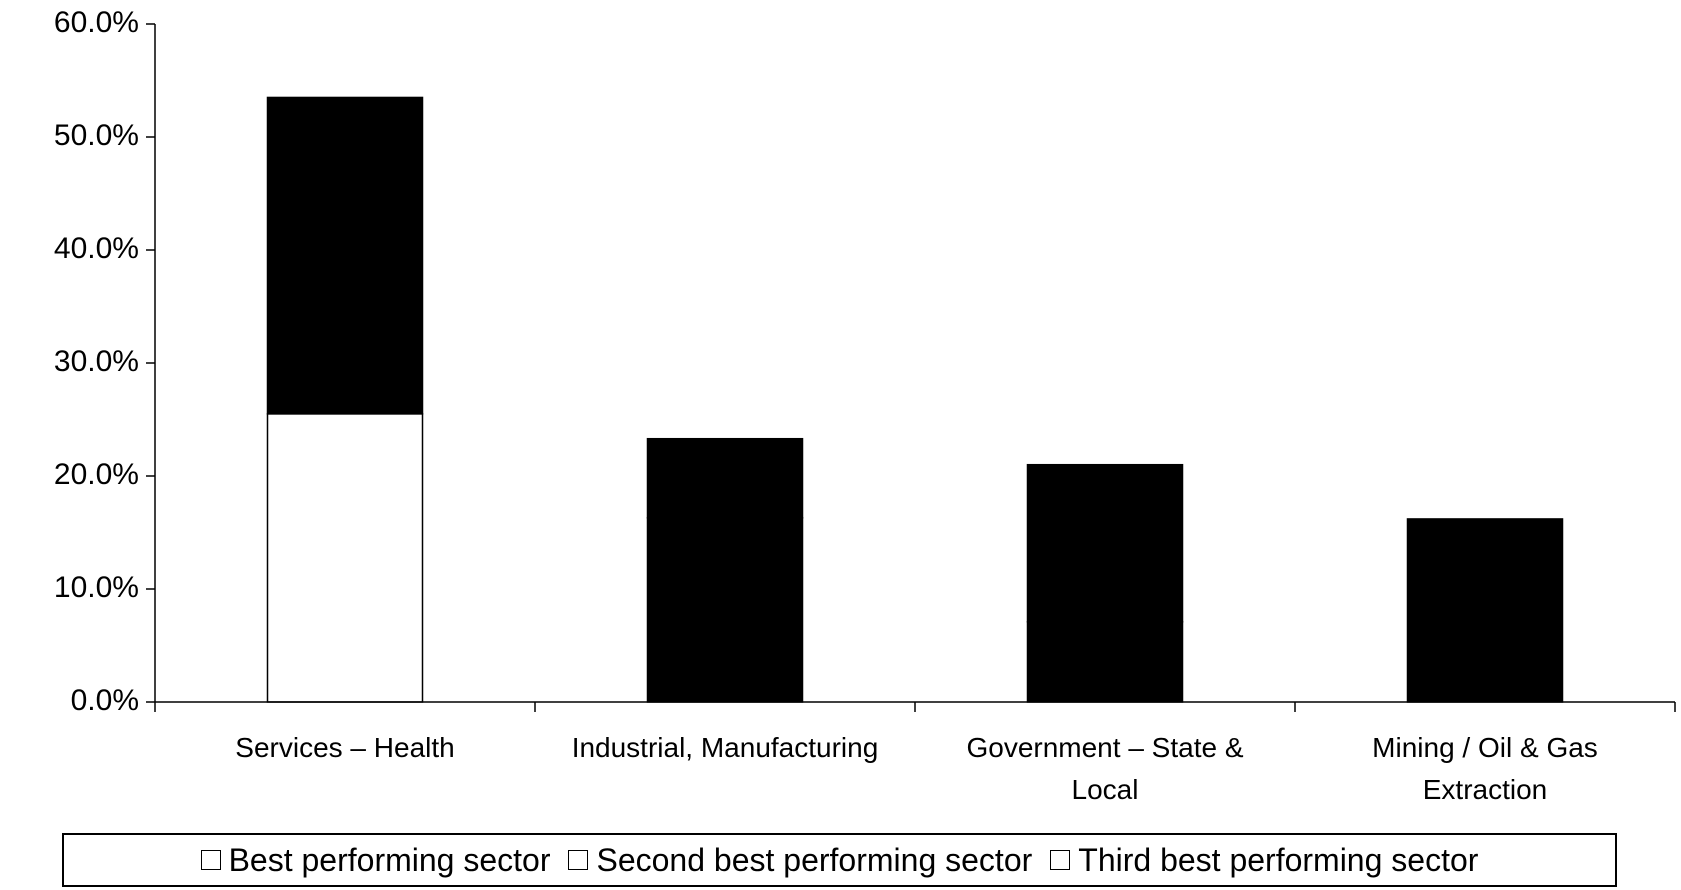 The image size is (1681, 890). Describe the element at coordinates (105, 700) in the screenshot. I see `y-tick-label: 0.0%` at that location.